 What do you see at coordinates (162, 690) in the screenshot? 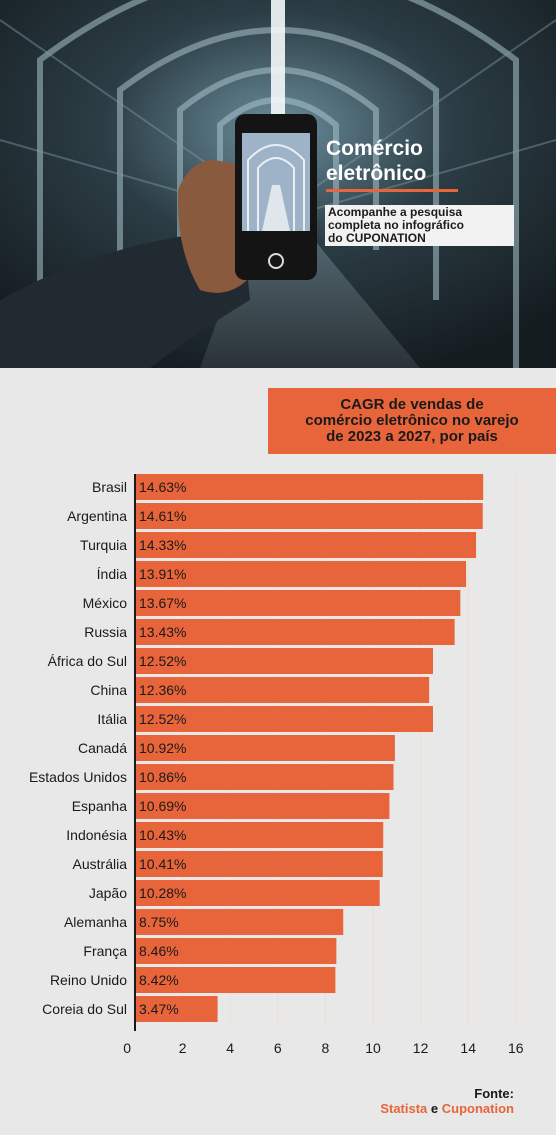
I see `bar-value-label: 12.36%` at bounding box center [162, 690].